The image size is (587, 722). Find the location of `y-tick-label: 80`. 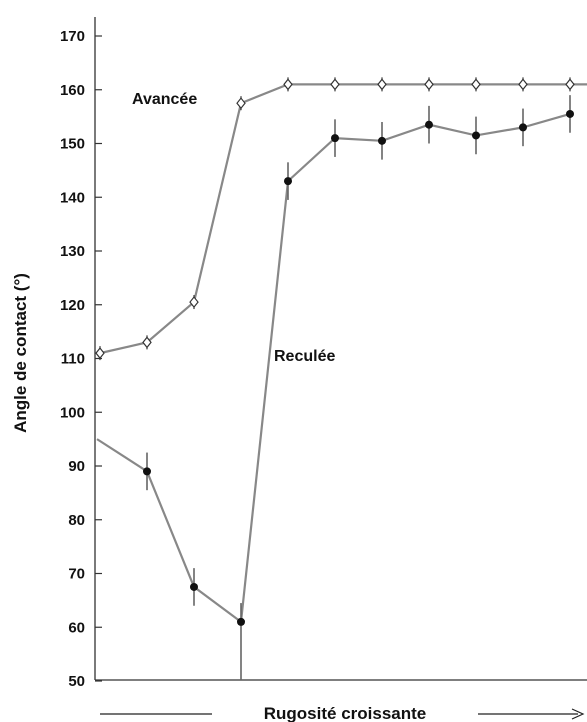

y-tick-label: 80 is located at coordinates (76, 520).